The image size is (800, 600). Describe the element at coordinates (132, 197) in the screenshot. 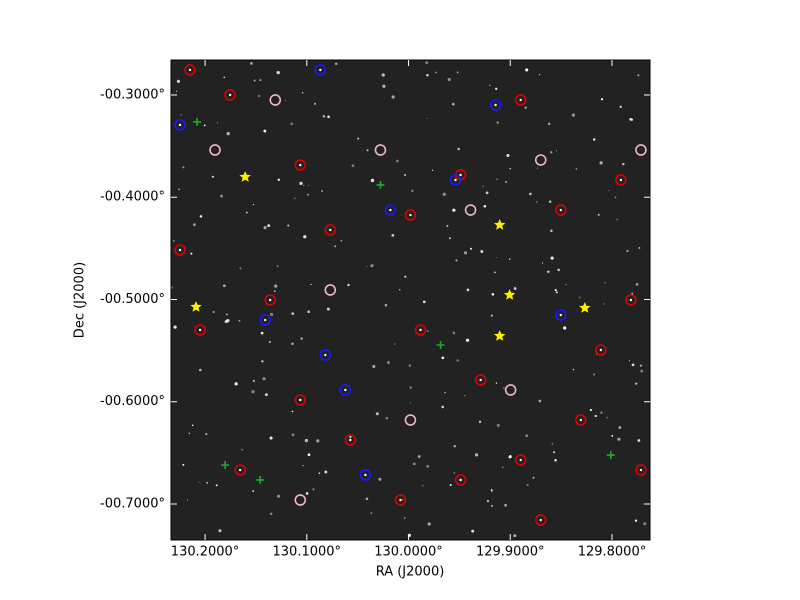

I see `y-tick-label: -00.4000°` at that location.